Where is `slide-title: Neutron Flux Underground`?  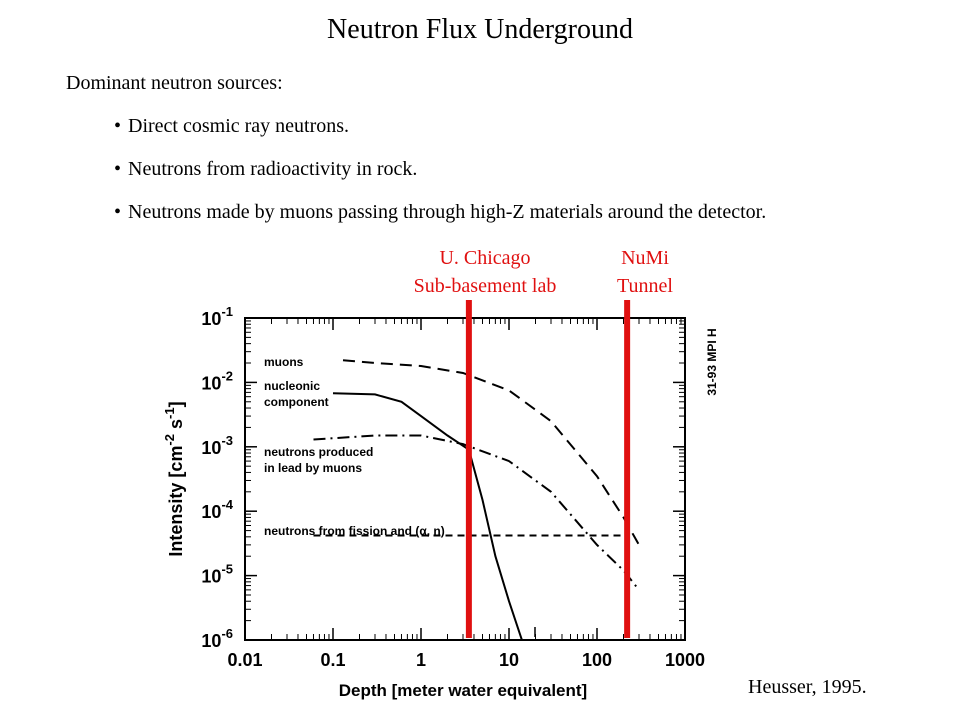
slide-title: Neutron Flux Underground is located at coordinates (480, 29).